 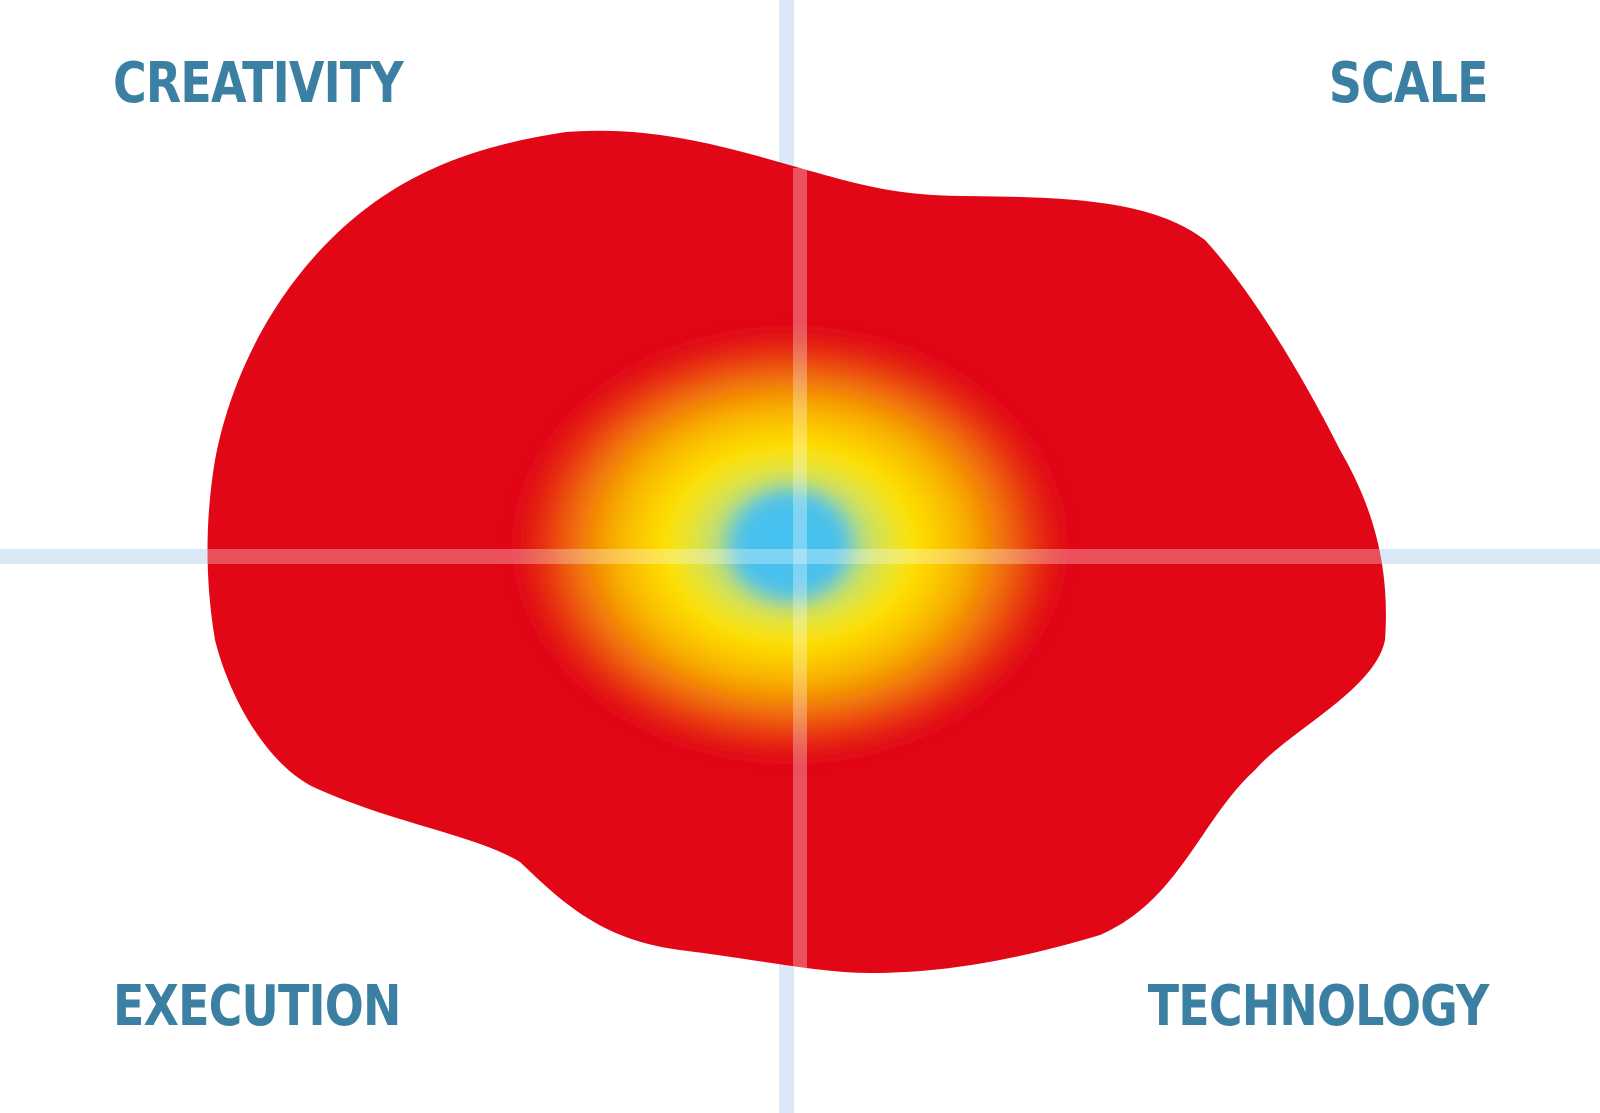 I want to click on horizontal-axis-overlay, so click(x=796, y=556).